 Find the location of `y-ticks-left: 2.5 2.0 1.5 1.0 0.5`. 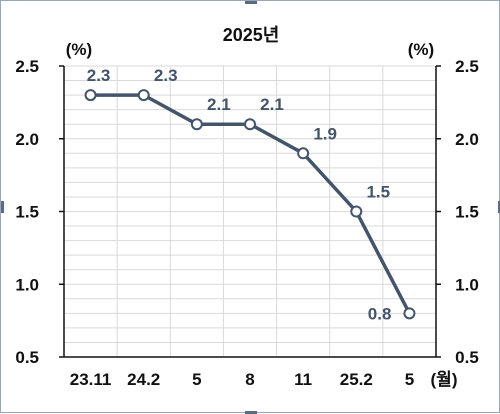

y-ticks-left: 2.5 2.0 1.5 1.0 0.5 is located at coordinates (27, 212).